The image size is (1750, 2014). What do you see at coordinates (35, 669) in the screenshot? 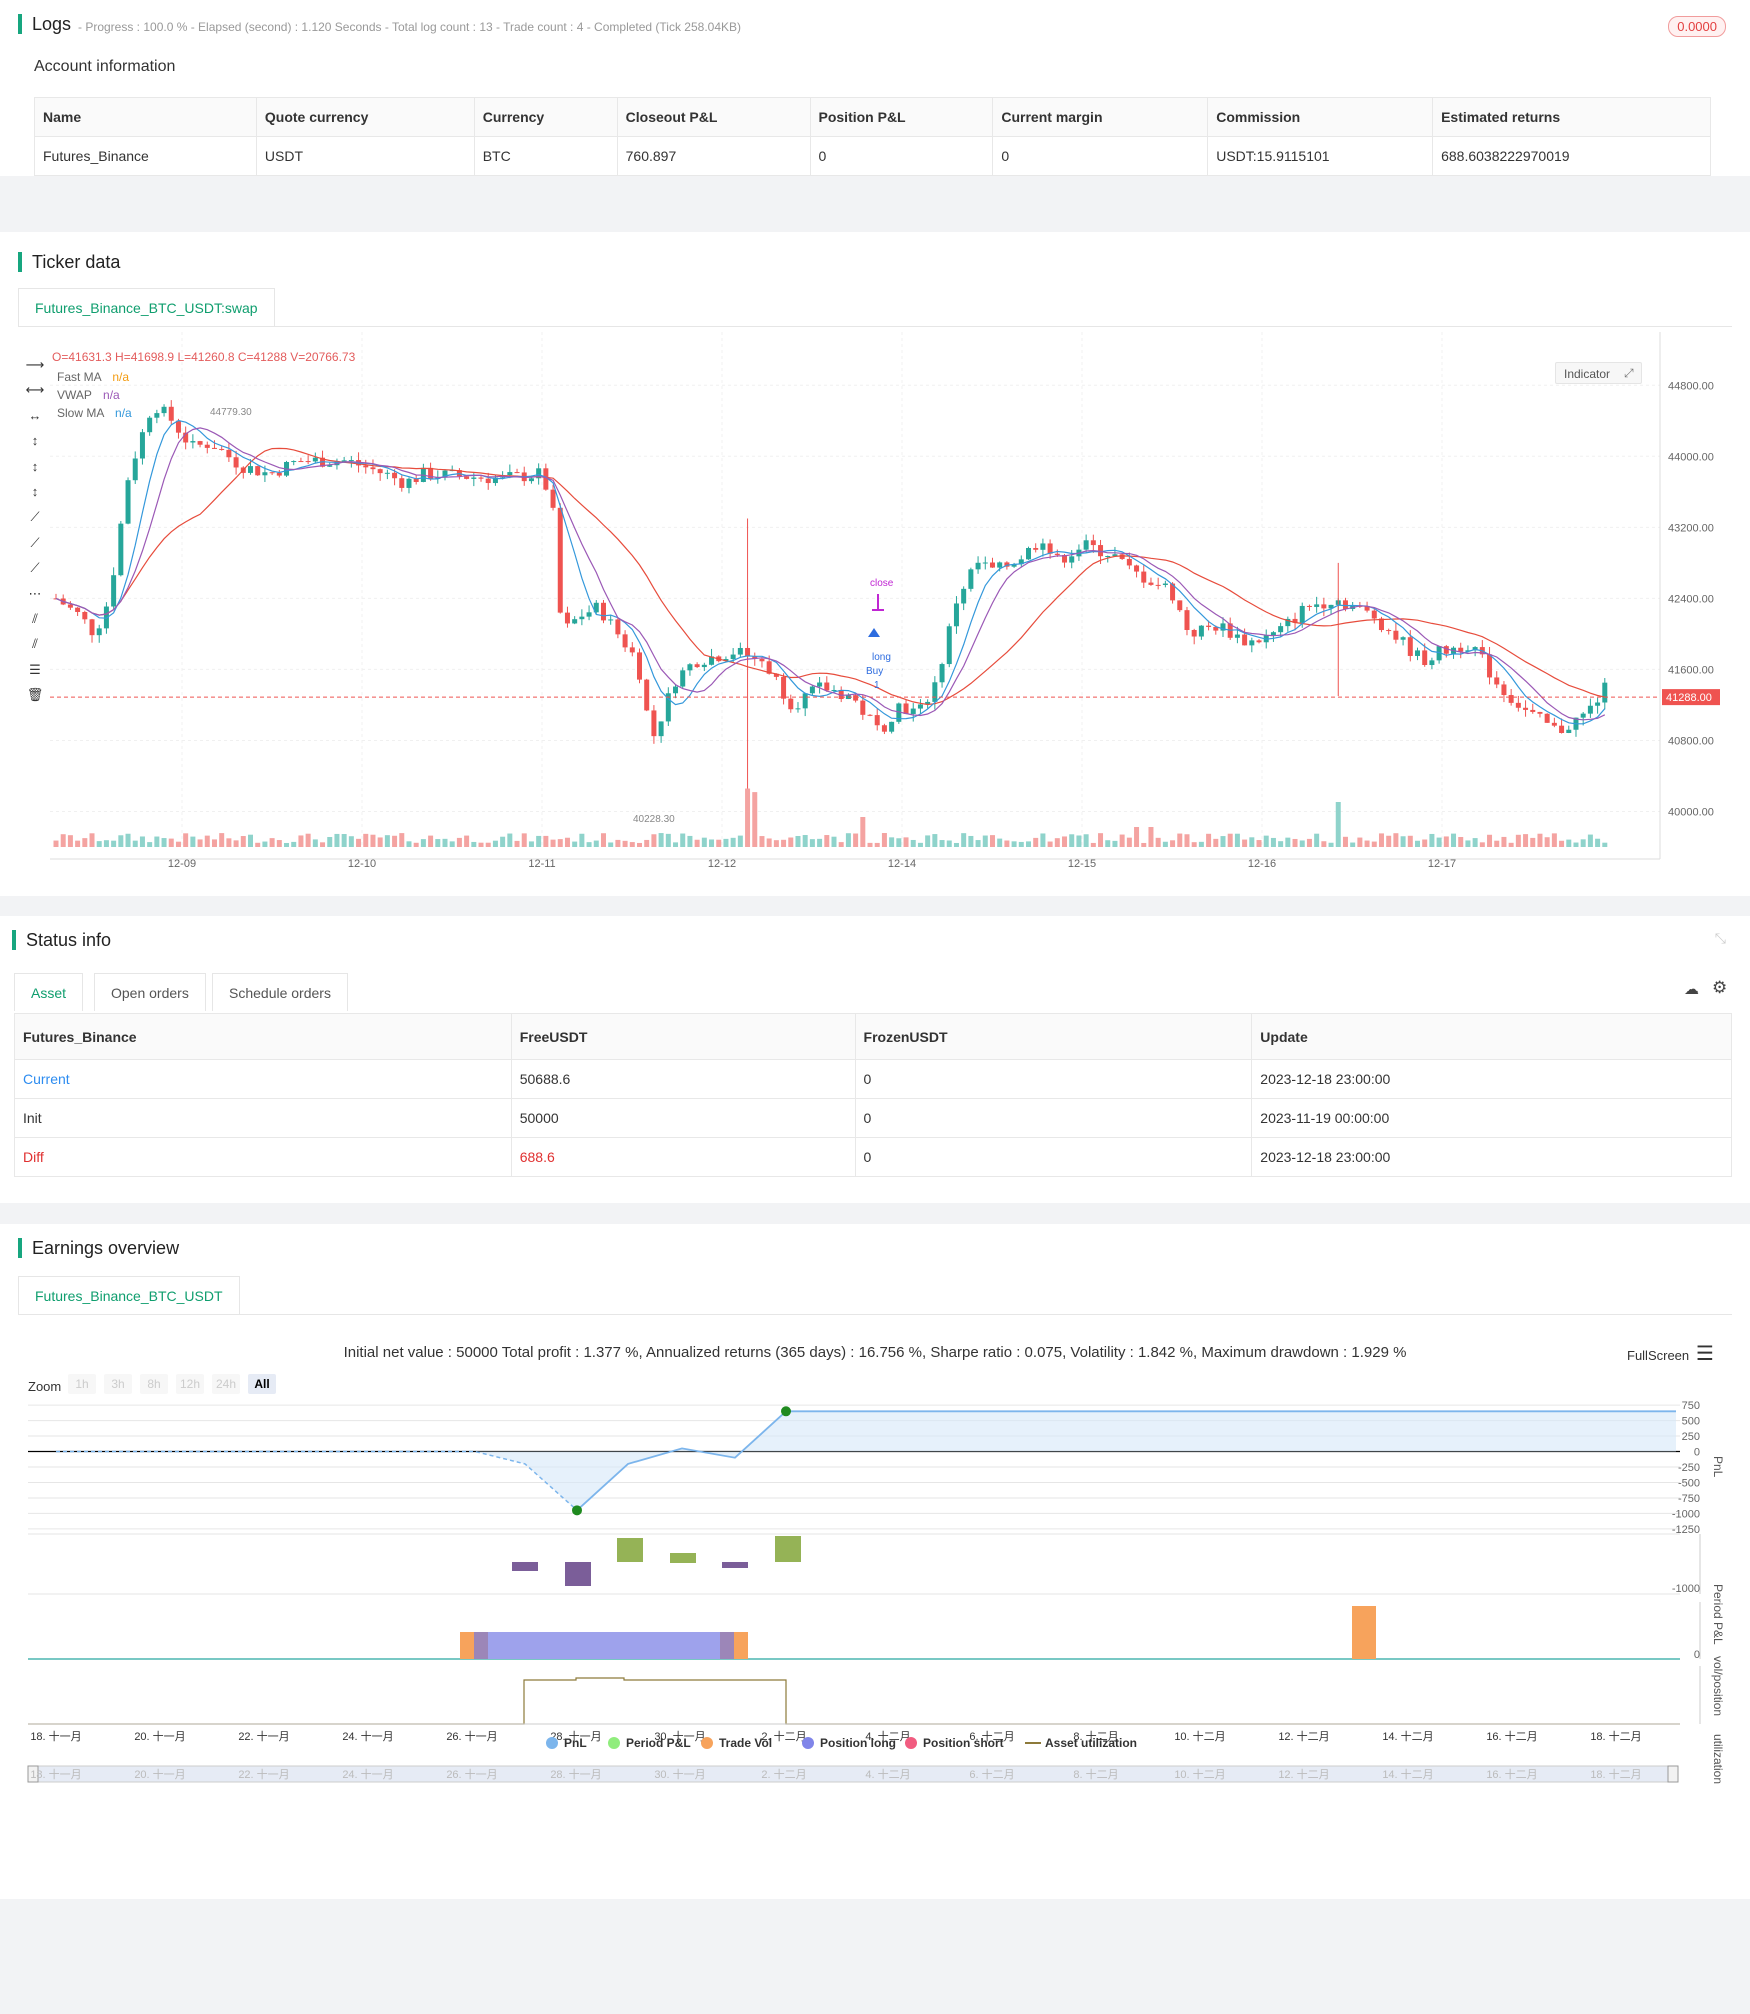
I see `fib-levels-icon: ☰` at bounding box center [35, 669].